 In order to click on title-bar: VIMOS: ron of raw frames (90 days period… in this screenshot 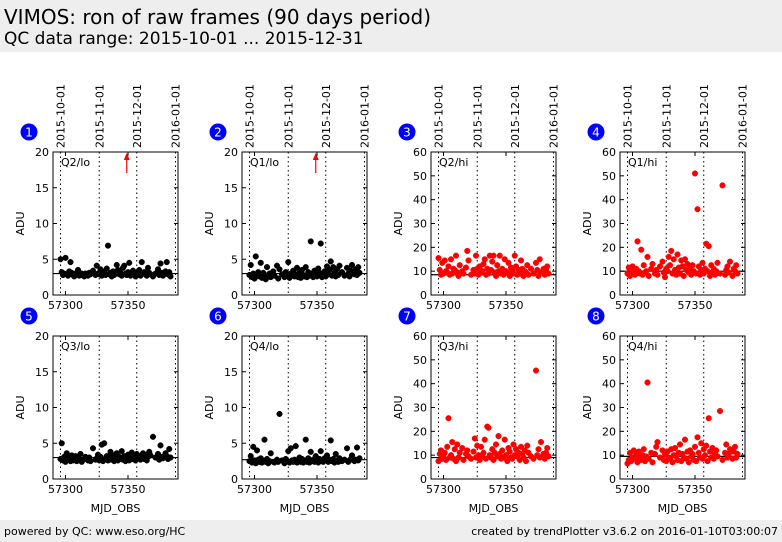, I will do `click(391, 26)`.